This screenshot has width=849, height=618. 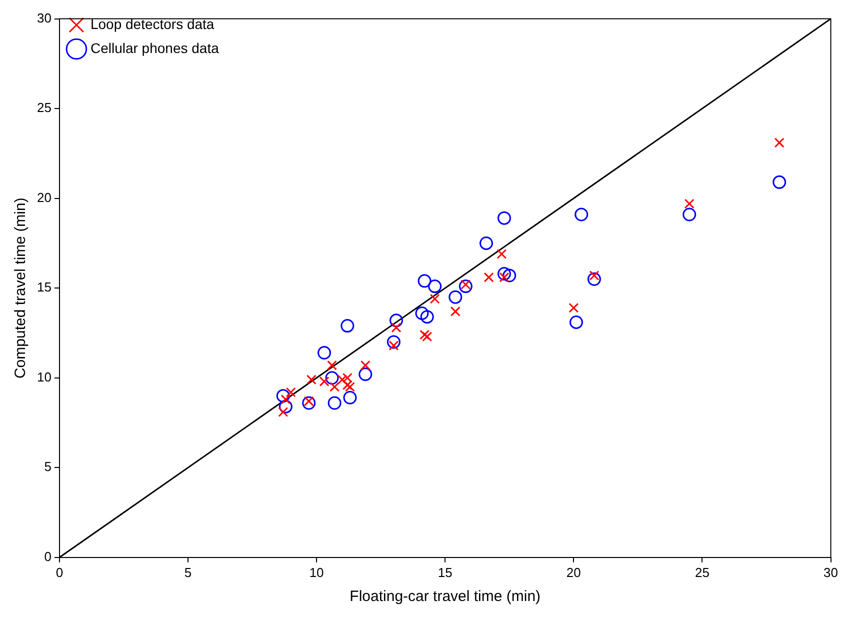 What do you see at coordinates (44, 197) in the screenshot?
I see `y-tick-label: 20` at bounding box center [44, 197].